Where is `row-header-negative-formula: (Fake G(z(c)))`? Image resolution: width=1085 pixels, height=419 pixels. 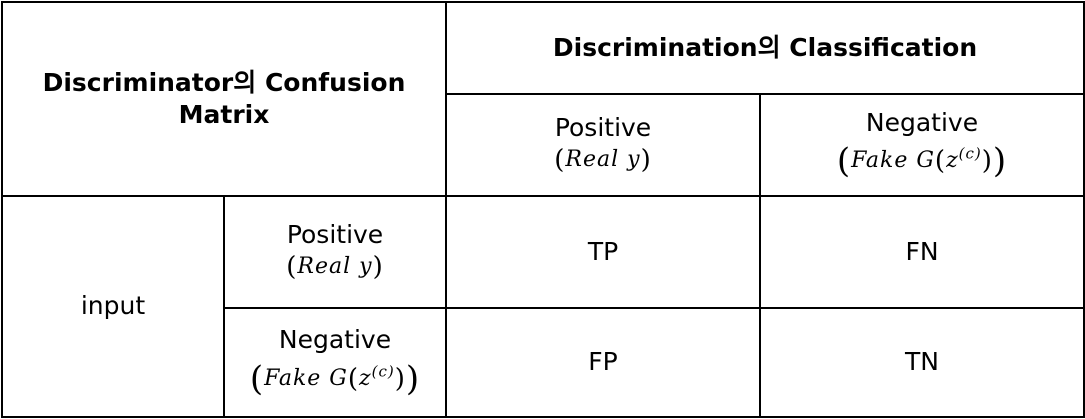 row-header-negative-formula: (Fake G(z(c))) is located at coordinates (335, 378).